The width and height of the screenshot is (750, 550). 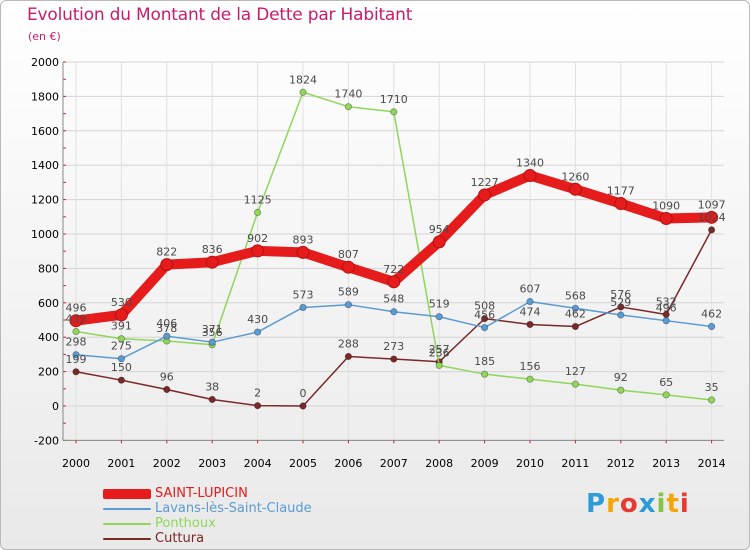 I want to click on data-label: 406, so click(x=166, y=323).